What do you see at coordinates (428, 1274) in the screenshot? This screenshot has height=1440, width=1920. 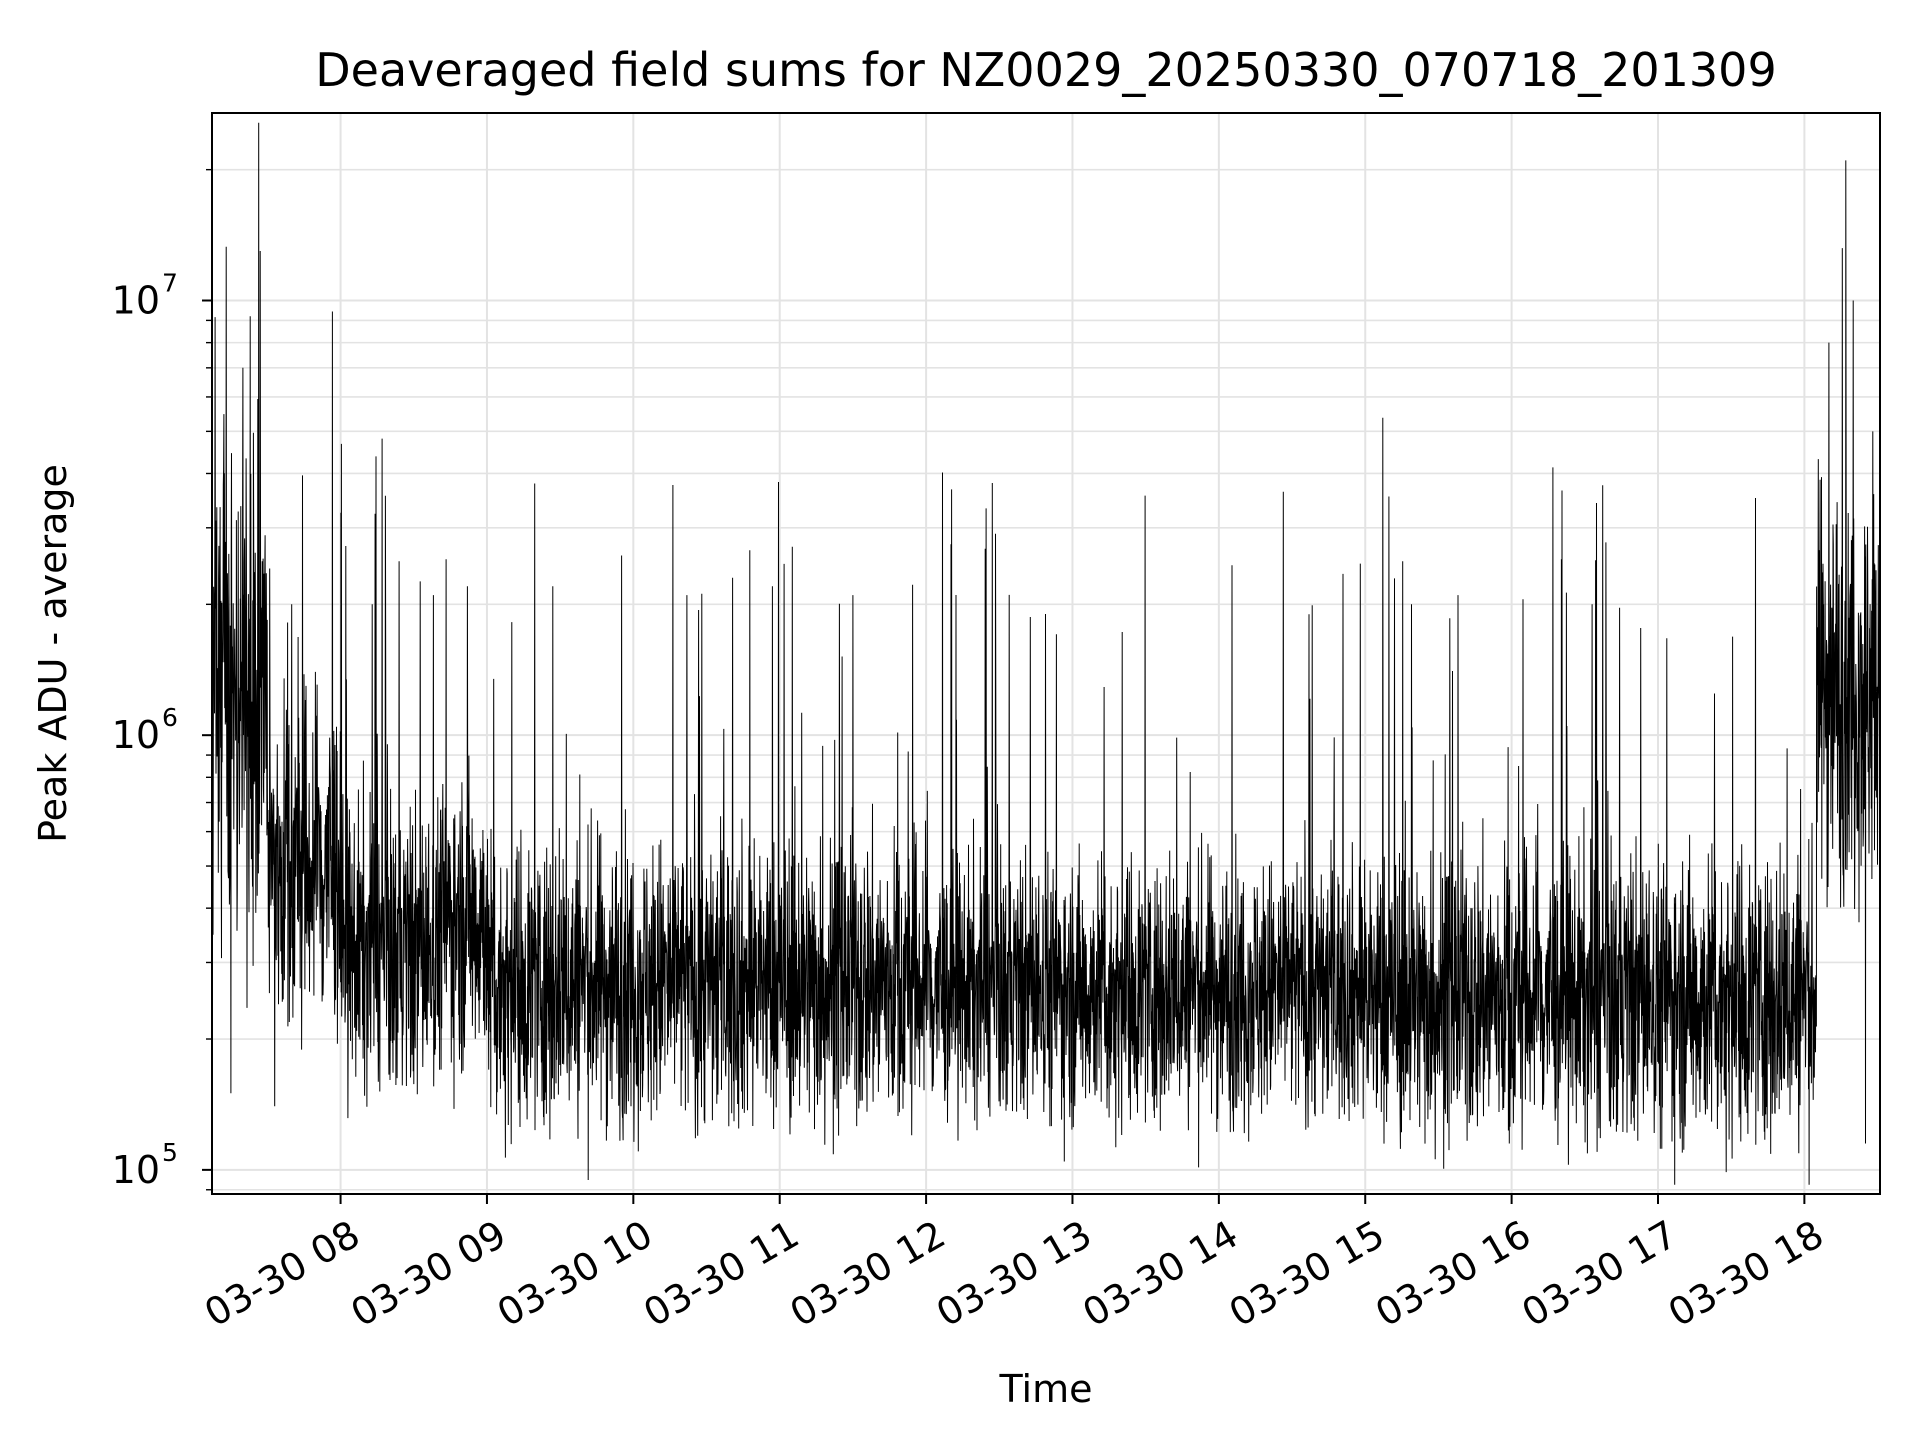 I see `x-tick-label: 03-30 09` at bounding box center [428, 1274].